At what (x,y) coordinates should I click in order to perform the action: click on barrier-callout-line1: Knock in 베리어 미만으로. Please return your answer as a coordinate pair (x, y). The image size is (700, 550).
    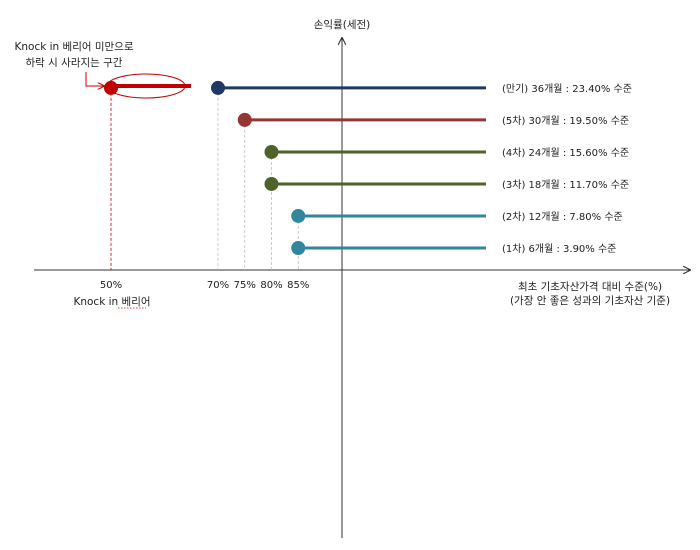
    Looking at the image, I should click on (73, 47).